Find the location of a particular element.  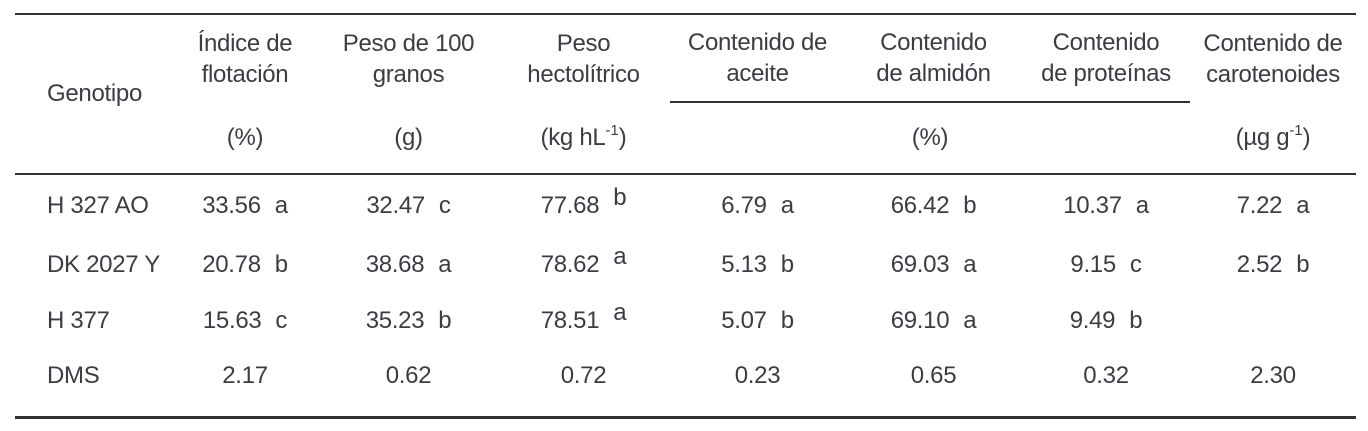

unit-group-percent: (%) is located at coordinates (930, 138).